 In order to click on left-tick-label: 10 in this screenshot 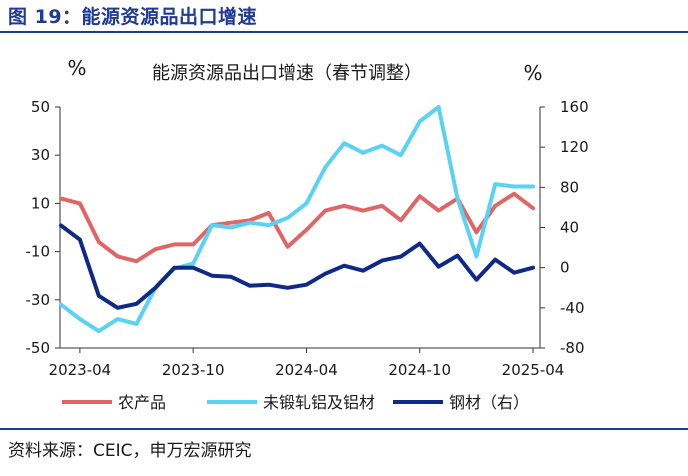, I will do `click(40, 203)`.